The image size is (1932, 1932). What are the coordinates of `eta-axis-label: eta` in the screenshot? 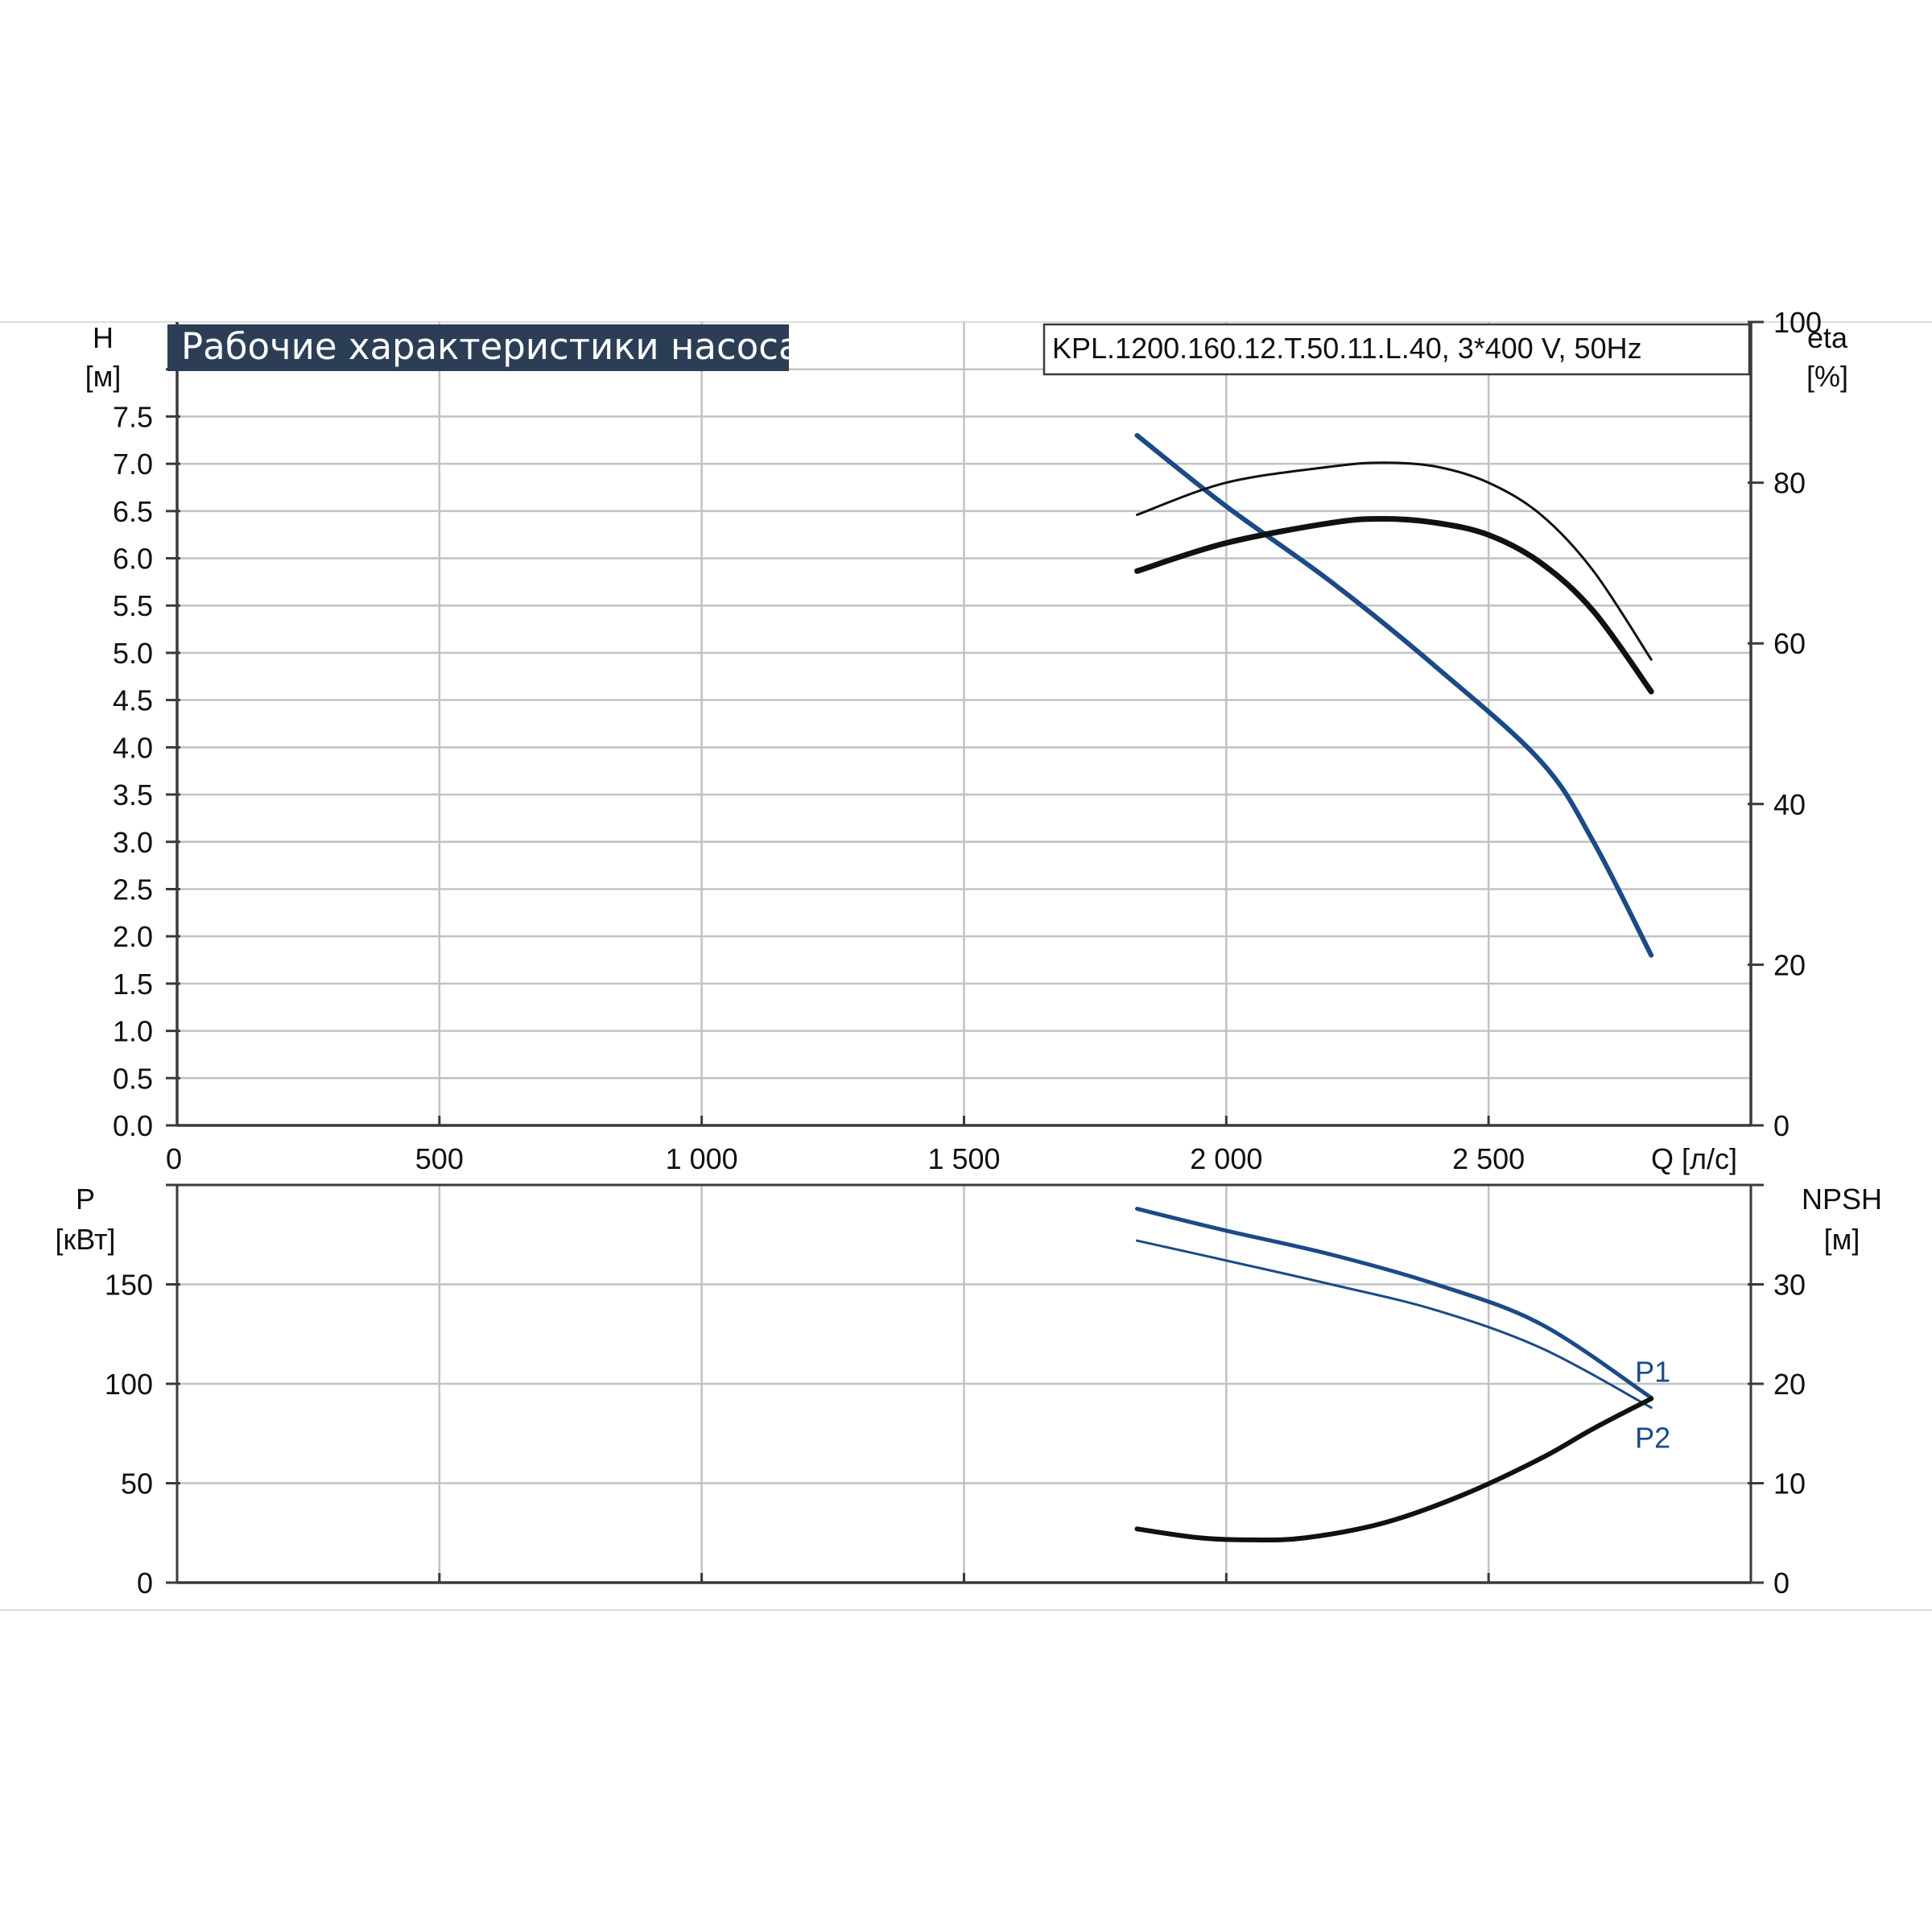 It's located at (1827, 337).